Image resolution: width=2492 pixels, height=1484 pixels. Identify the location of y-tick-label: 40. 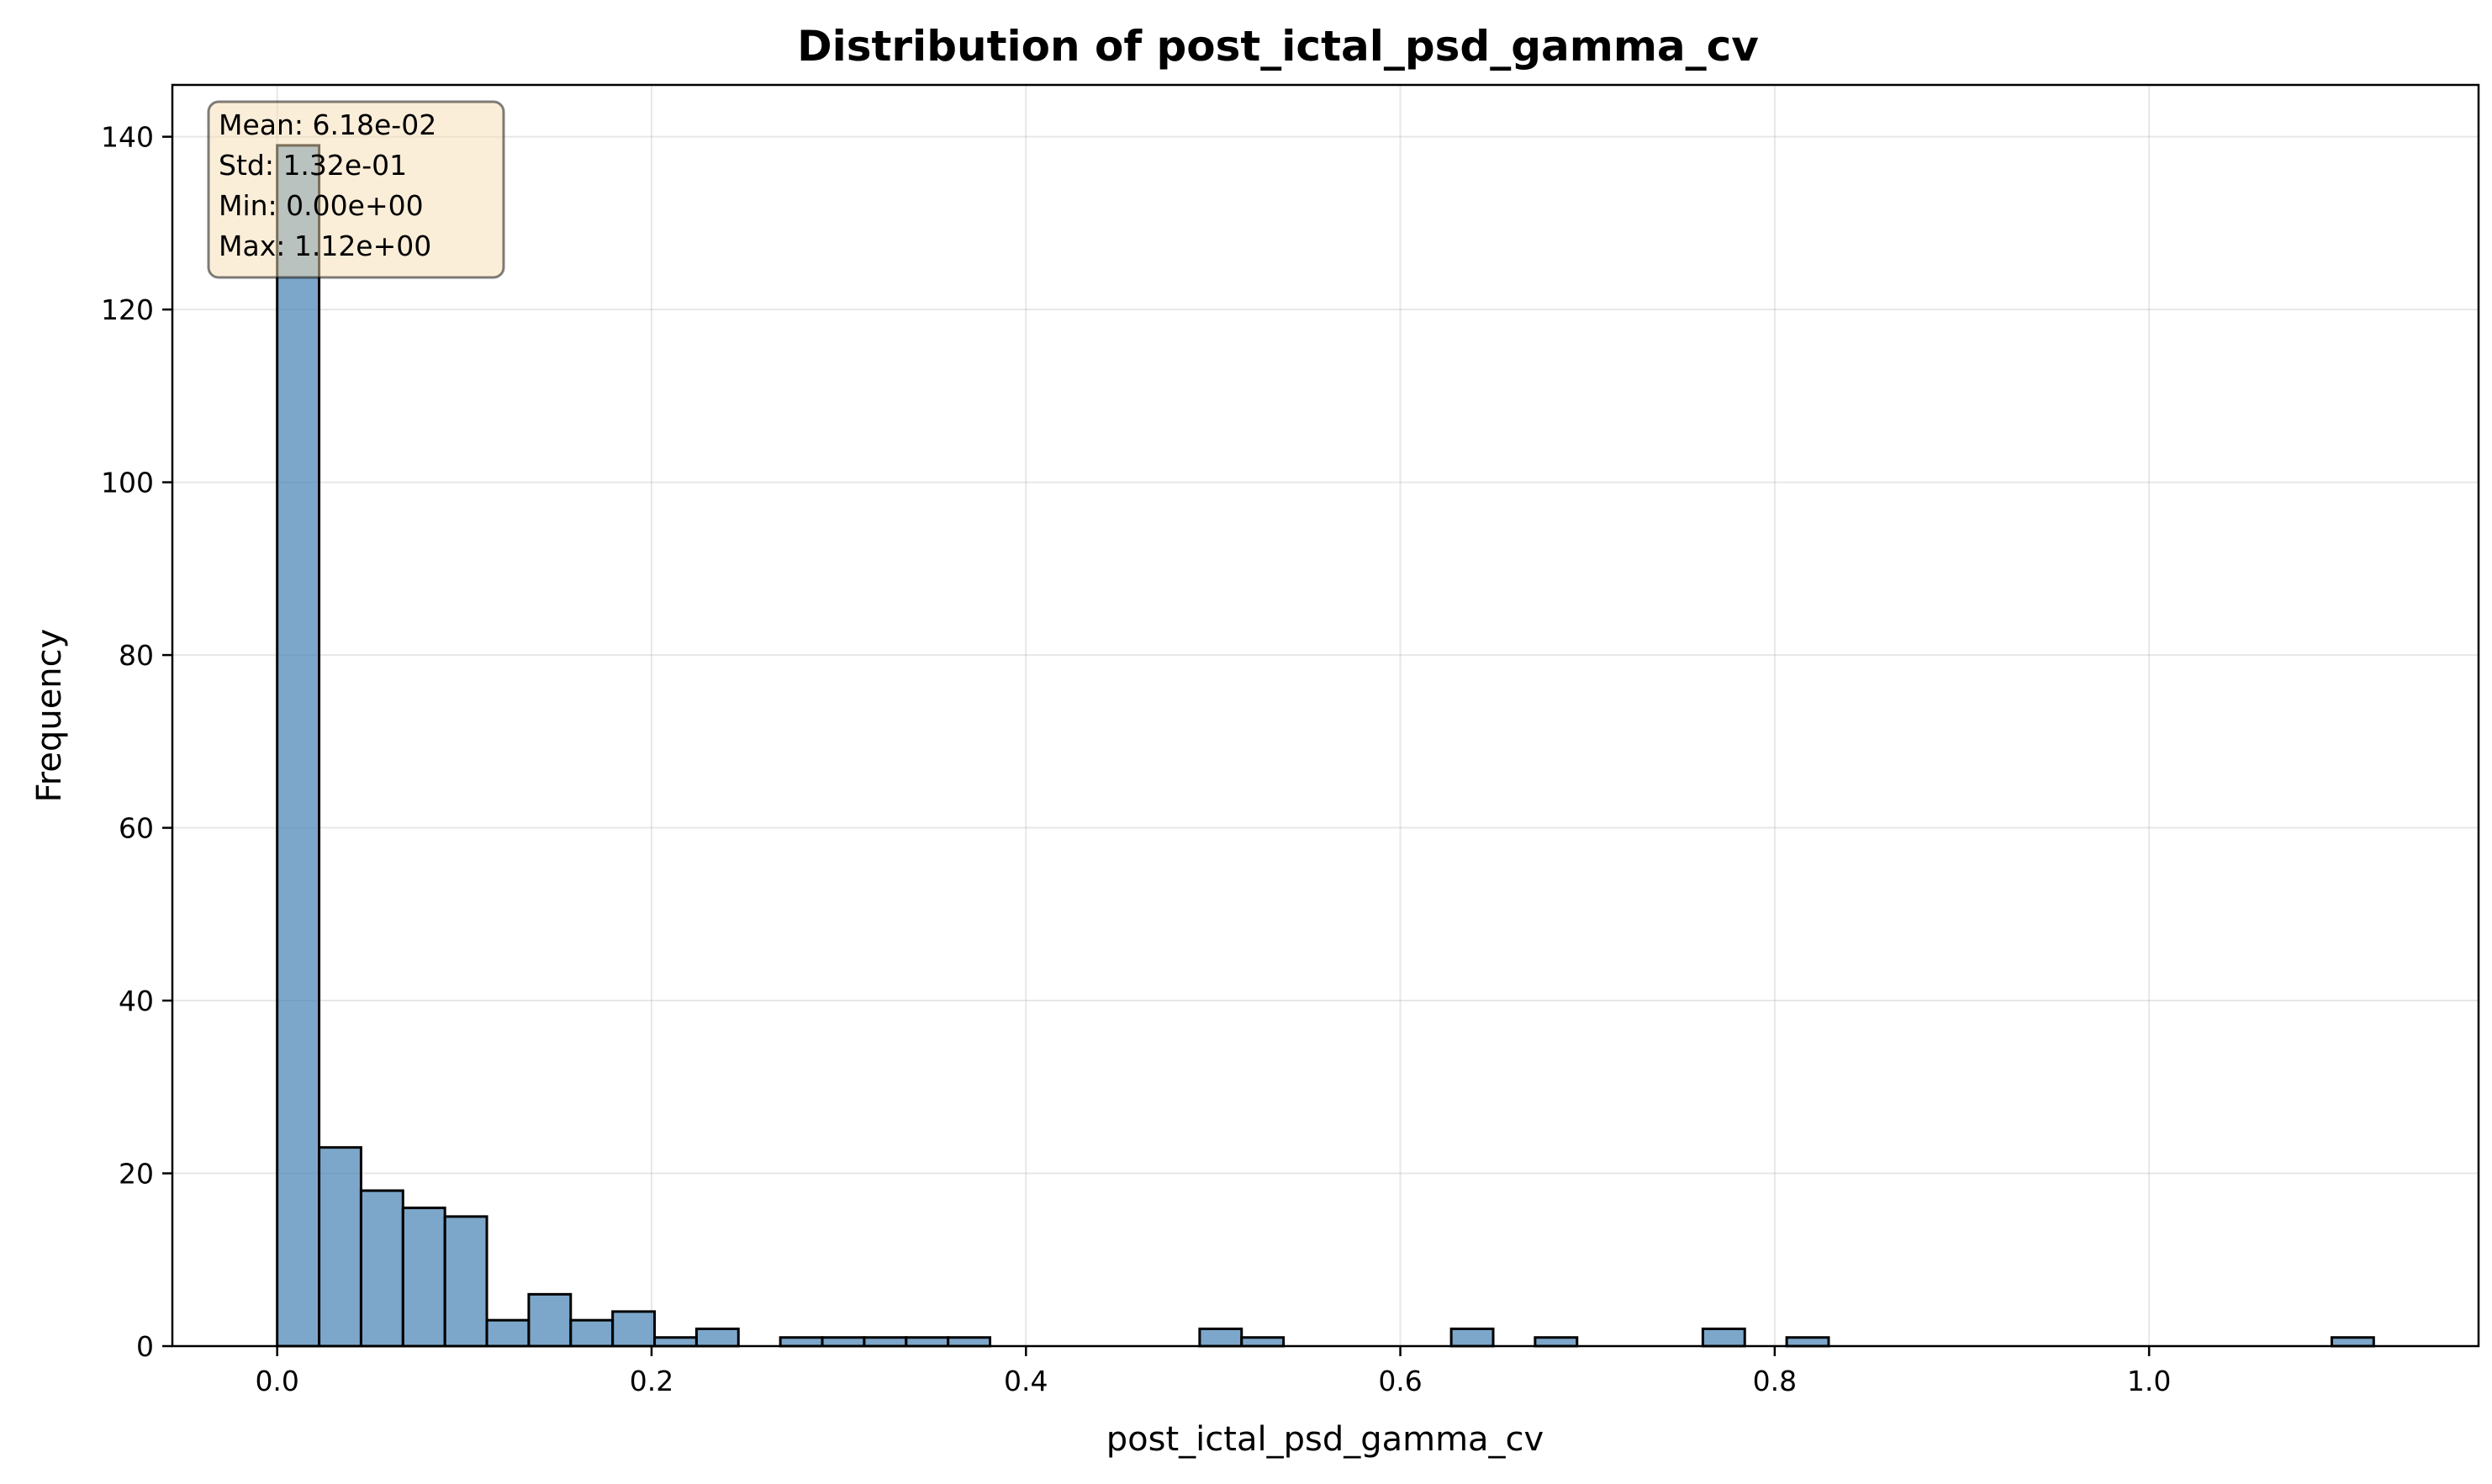
(136, 1001).